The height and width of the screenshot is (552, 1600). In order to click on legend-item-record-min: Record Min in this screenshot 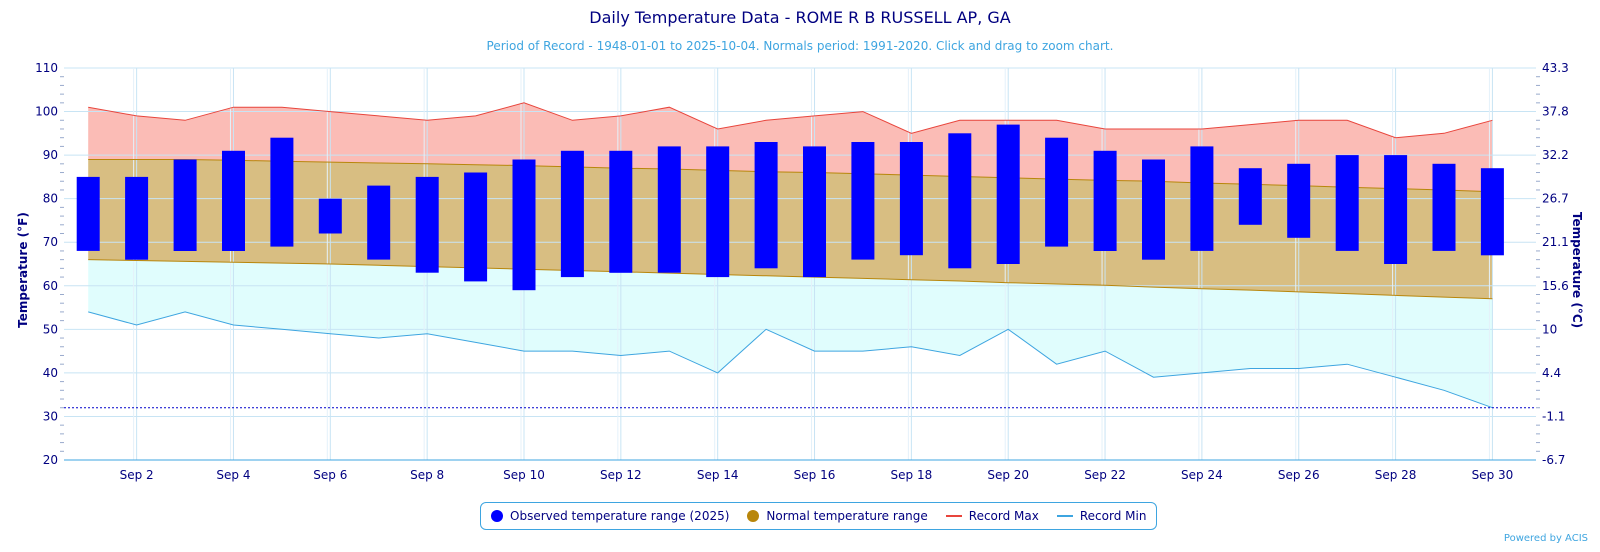, I will do `click(1101, 516)`.